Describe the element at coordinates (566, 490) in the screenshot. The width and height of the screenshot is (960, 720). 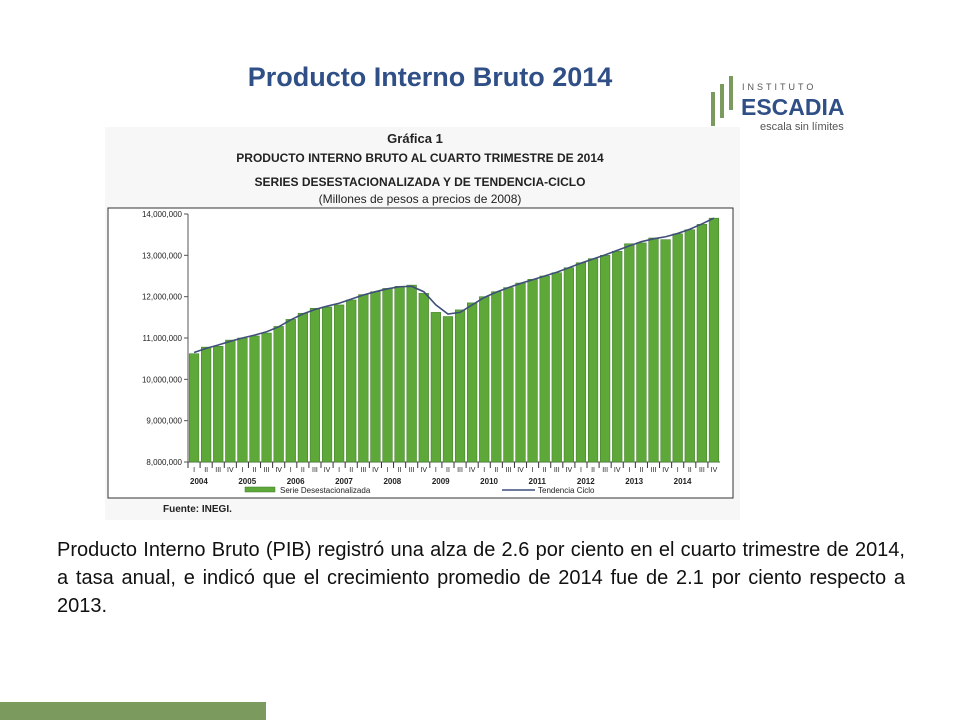
I see `legend-label: Tendencia Ciclo` at that location.